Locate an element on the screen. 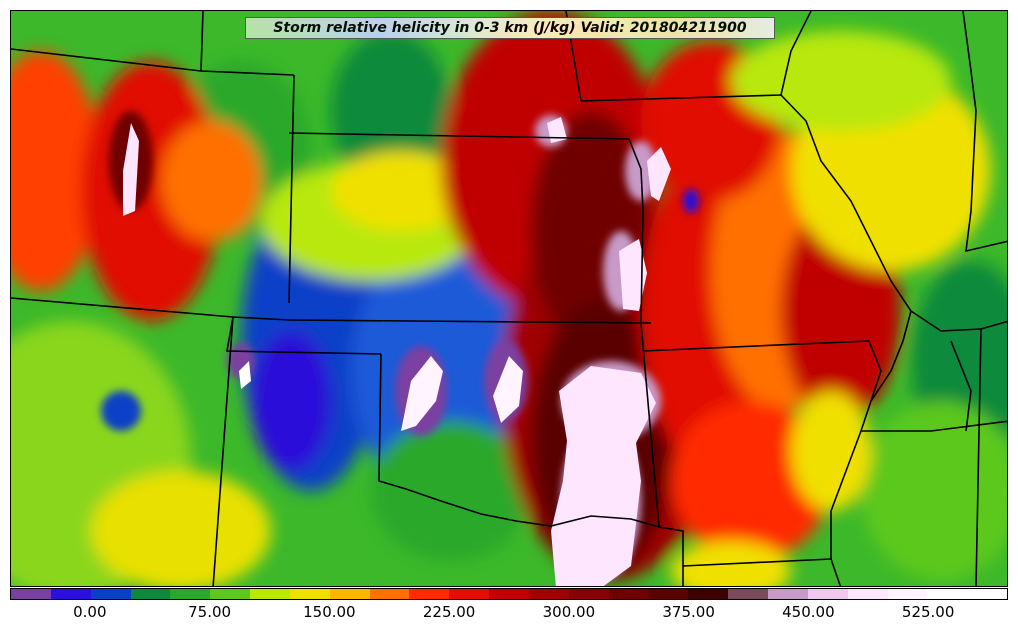  colorbar-tick-label: 525.00 is located at coordinates (928, 612).